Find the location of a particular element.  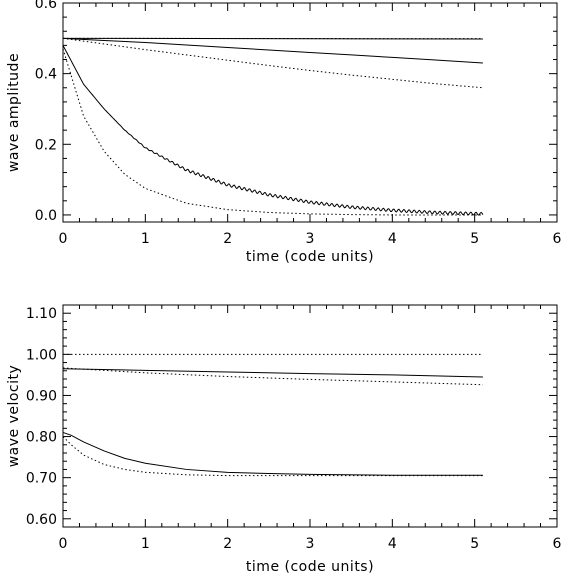

y-tick-label: 0.6 is located at coordinates (46, 6).